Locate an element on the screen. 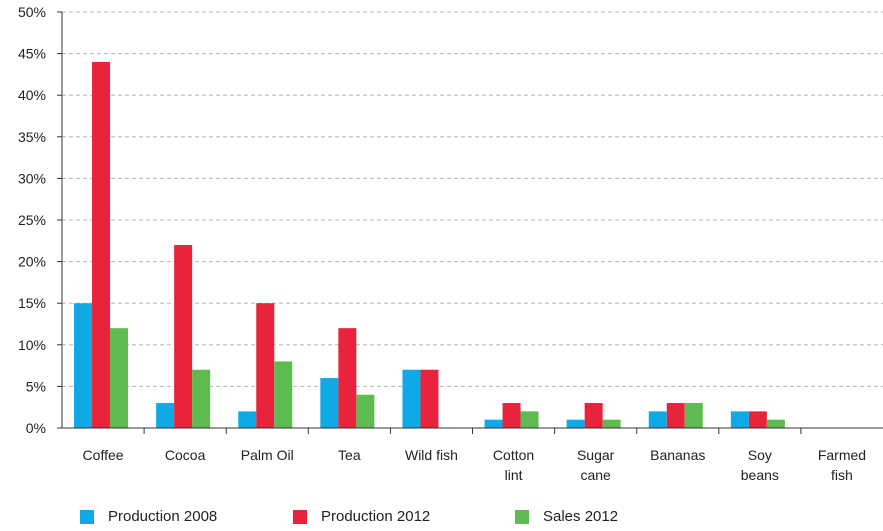 The width and height of the screenshot is (883, 531). category-label: Wild fish is located at coordinates (431, 455).